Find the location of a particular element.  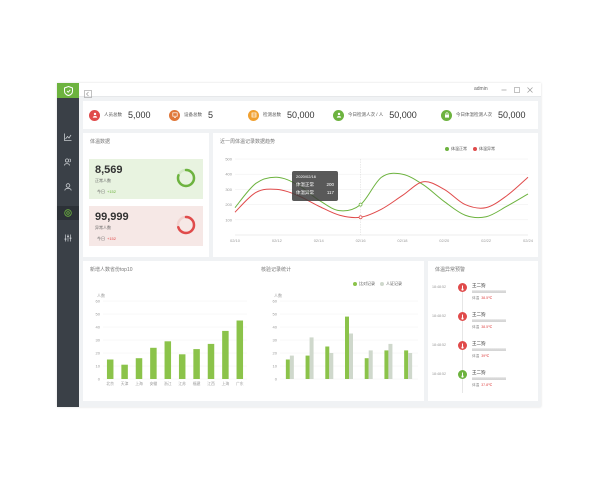

sidebar-item-filters is located at coordinates (68, 238).